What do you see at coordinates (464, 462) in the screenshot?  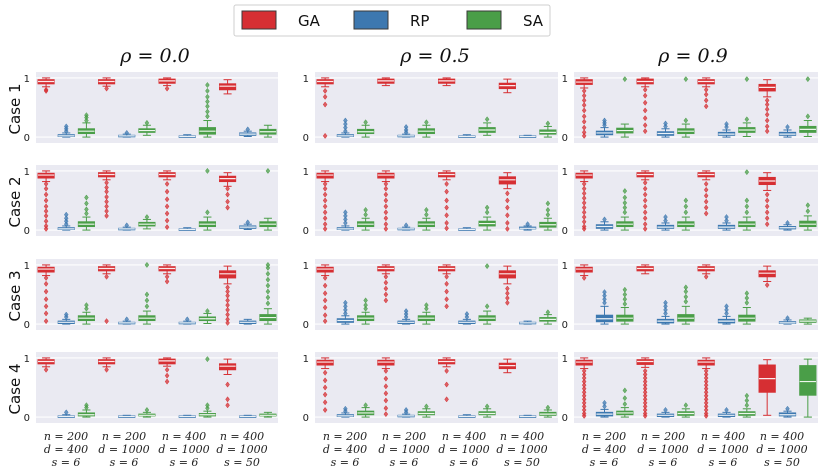 I see `xlabel-g3-col2-line3: s = 6` at bounding box center [464, 462].